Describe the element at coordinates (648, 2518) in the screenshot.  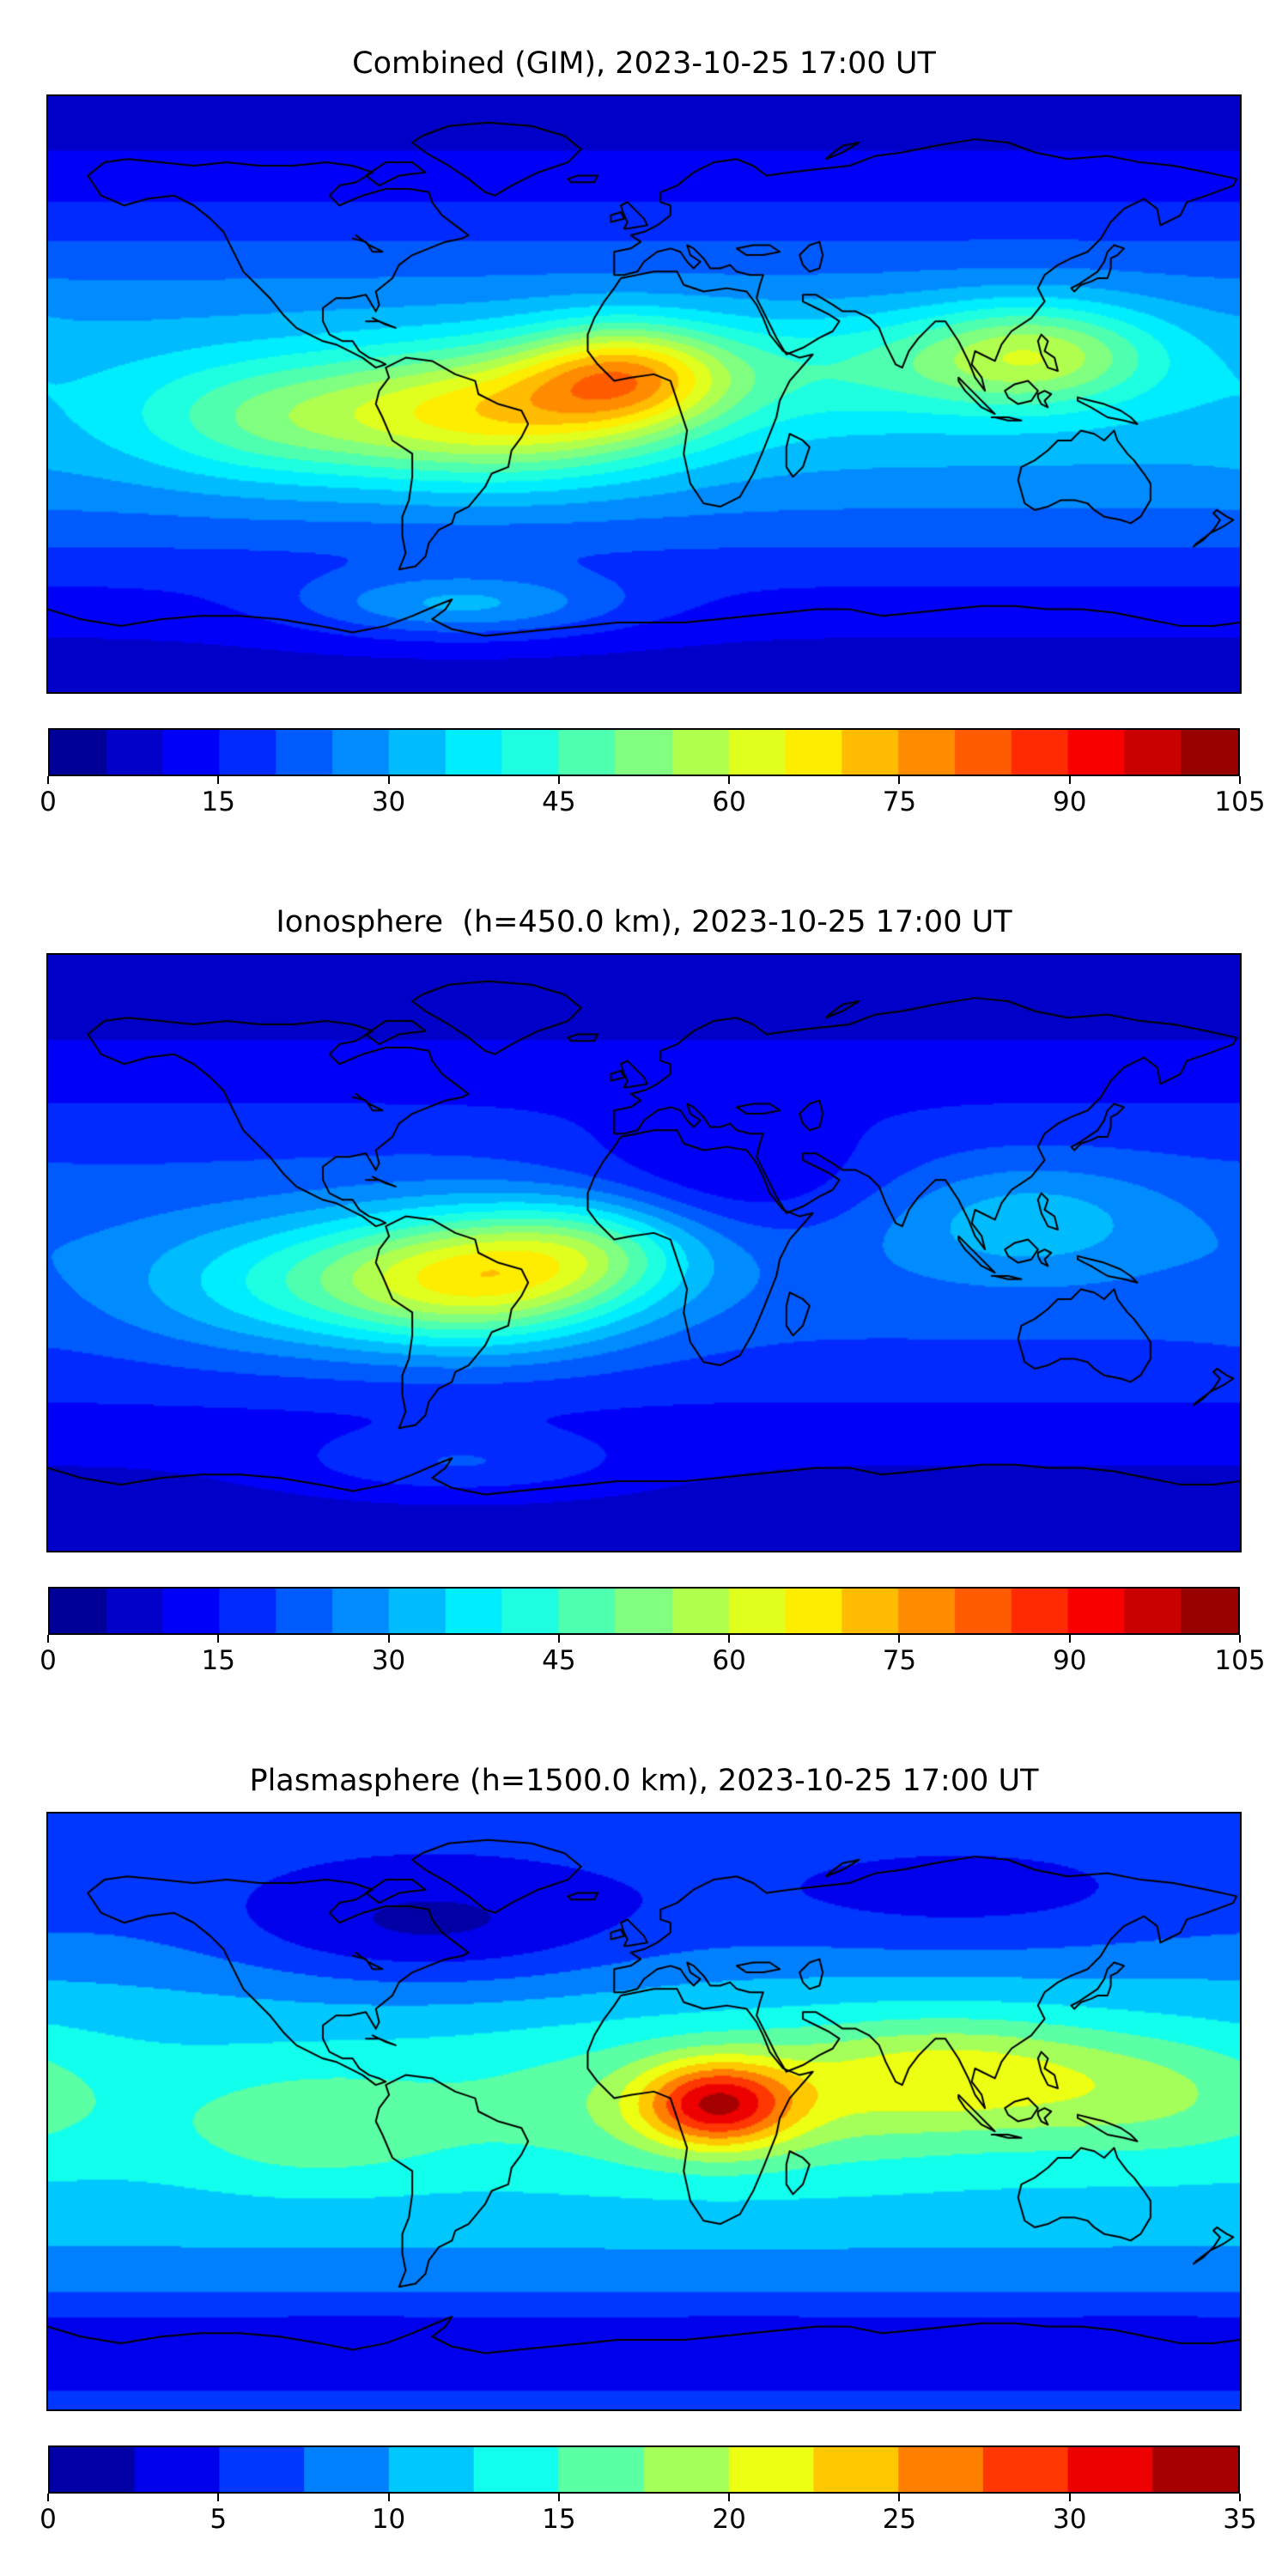
I see `plasmasphere-colorbar-ticks: 0 5 10 15 20 25 30 35` at that location.